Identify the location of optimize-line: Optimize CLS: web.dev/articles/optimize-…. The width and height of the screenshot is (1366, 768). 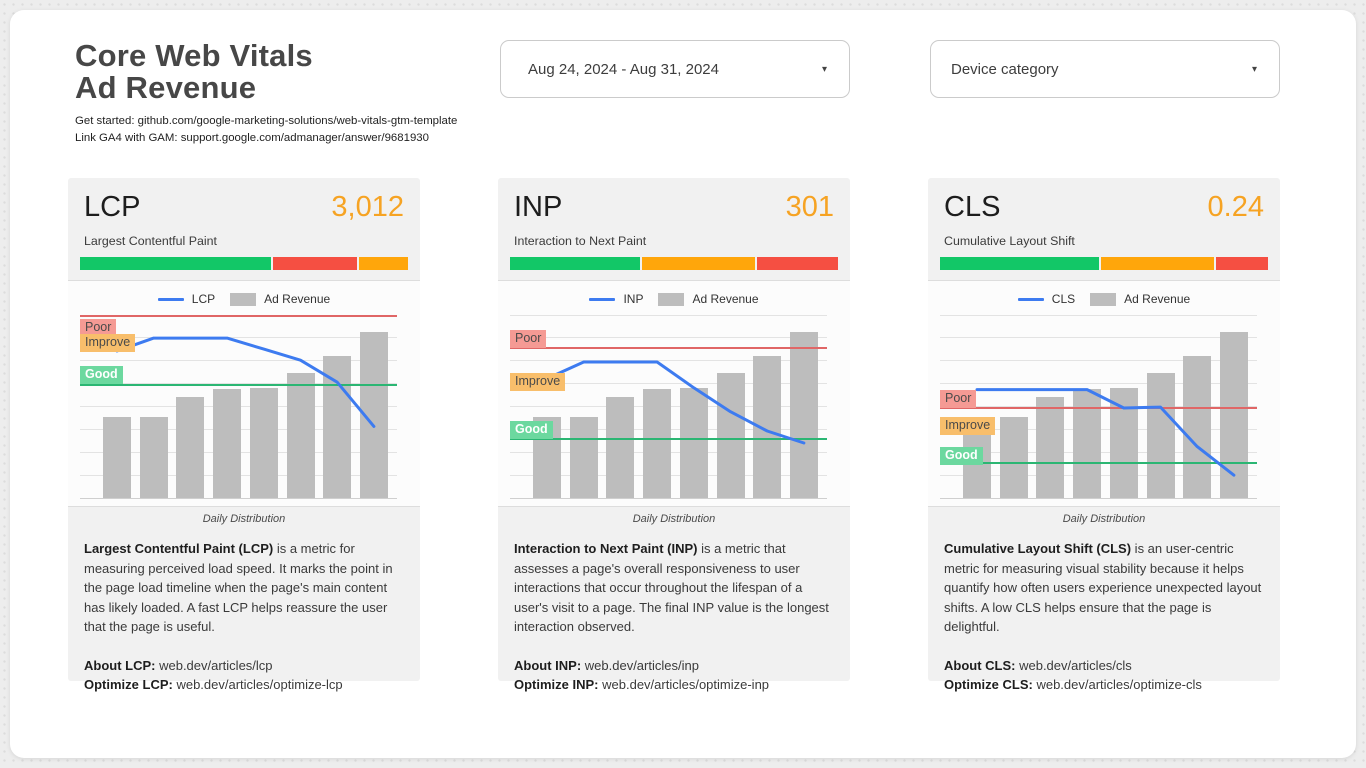
(1104, 685).